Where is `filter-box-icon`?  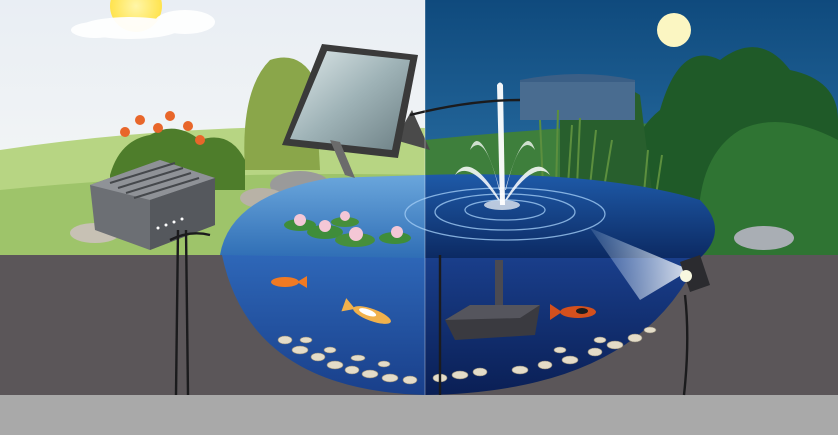 filter-box-icon is located at coordinates (152, 205).